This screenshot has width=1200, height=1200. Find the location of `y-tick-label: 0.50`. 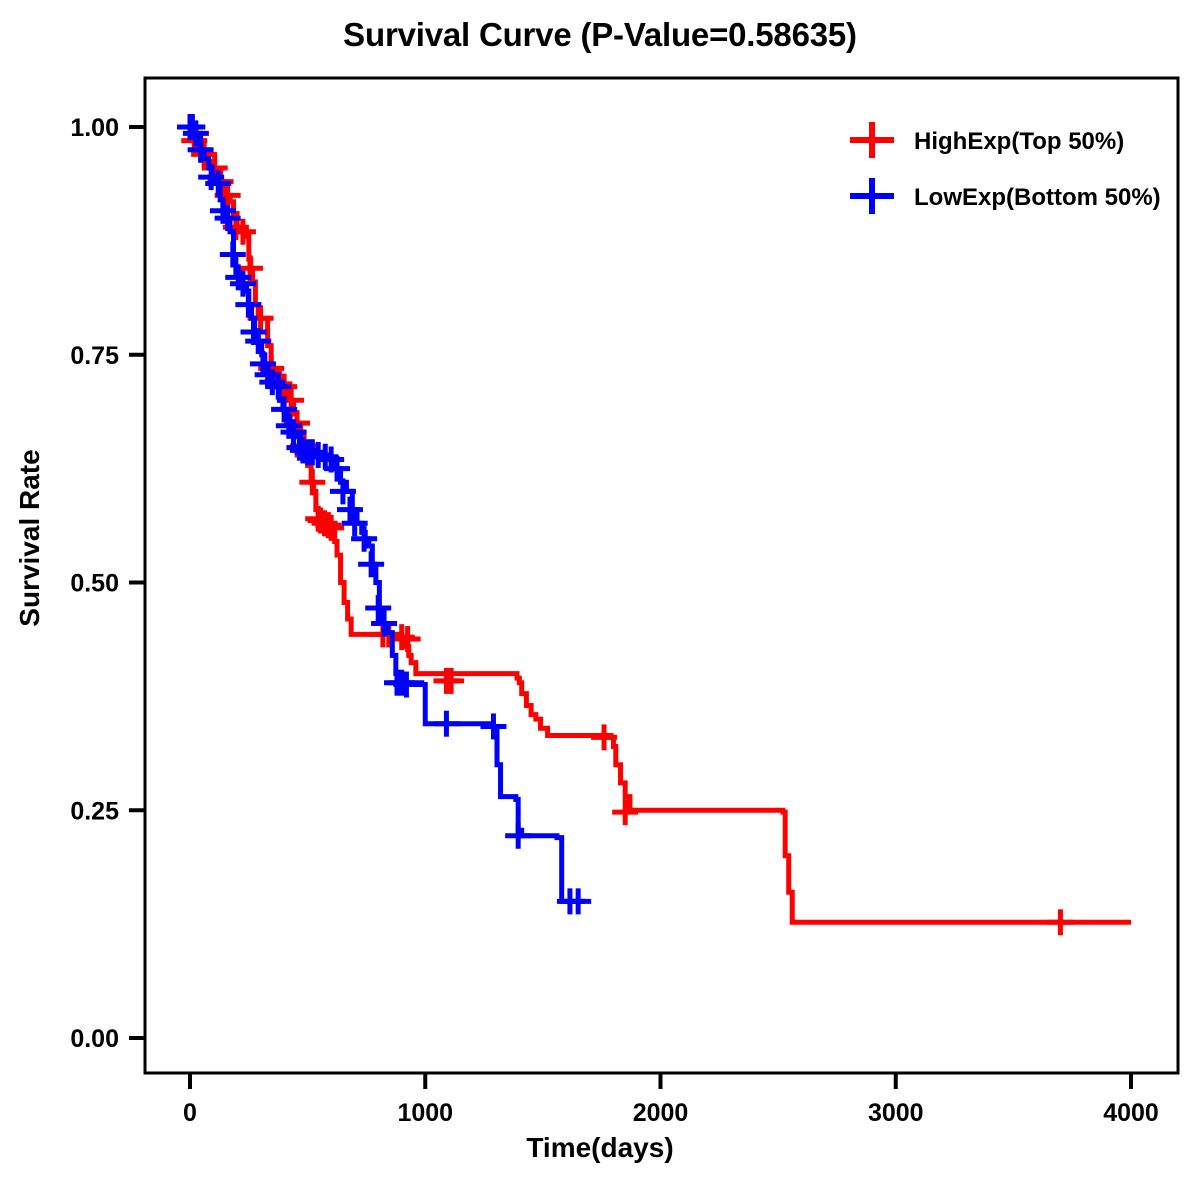

y-tick-label: 0.50 is located at coordinates (94, 584).